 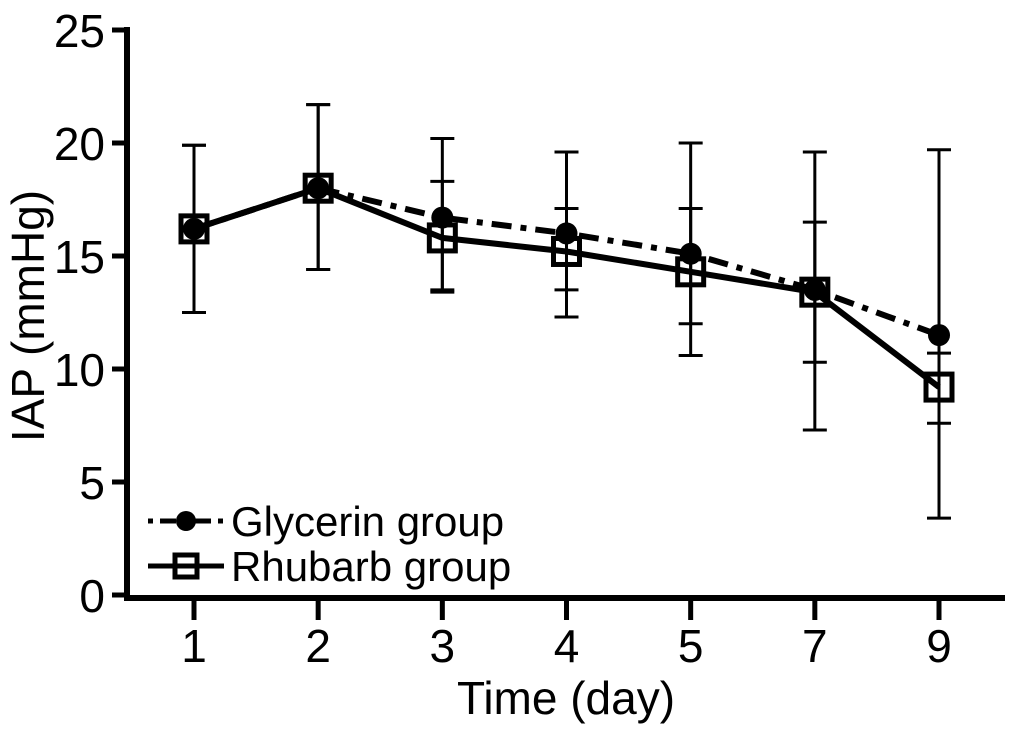 What do you see at coordinates (194, 646) in the screenshot?
I see `x-tick-label: 1` at bounding box center [194, 646].